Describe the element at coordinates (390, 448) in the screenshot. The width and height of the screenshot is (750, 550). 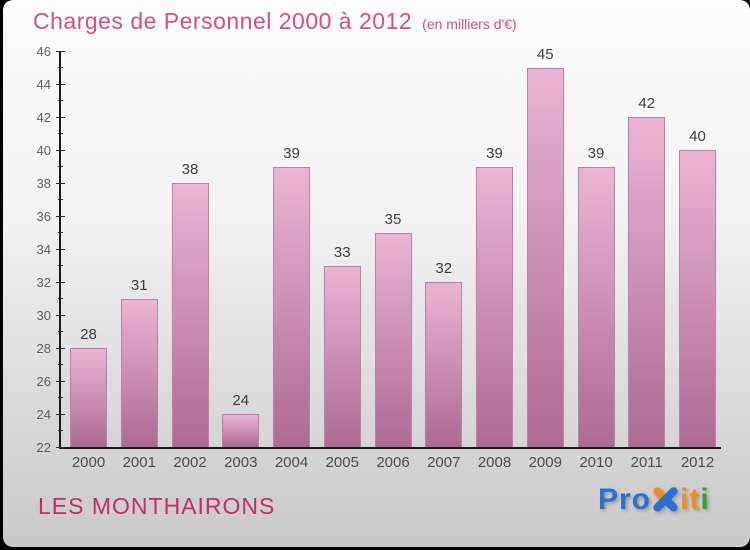
I see `x-axis` at that location.